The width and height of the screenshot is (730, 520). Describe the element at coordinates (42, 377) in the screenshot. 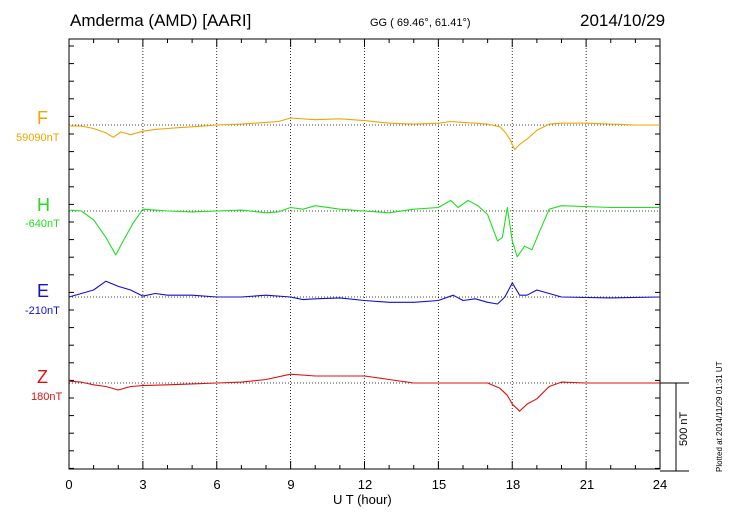

I see `trace-label-Z: Z` at that location.